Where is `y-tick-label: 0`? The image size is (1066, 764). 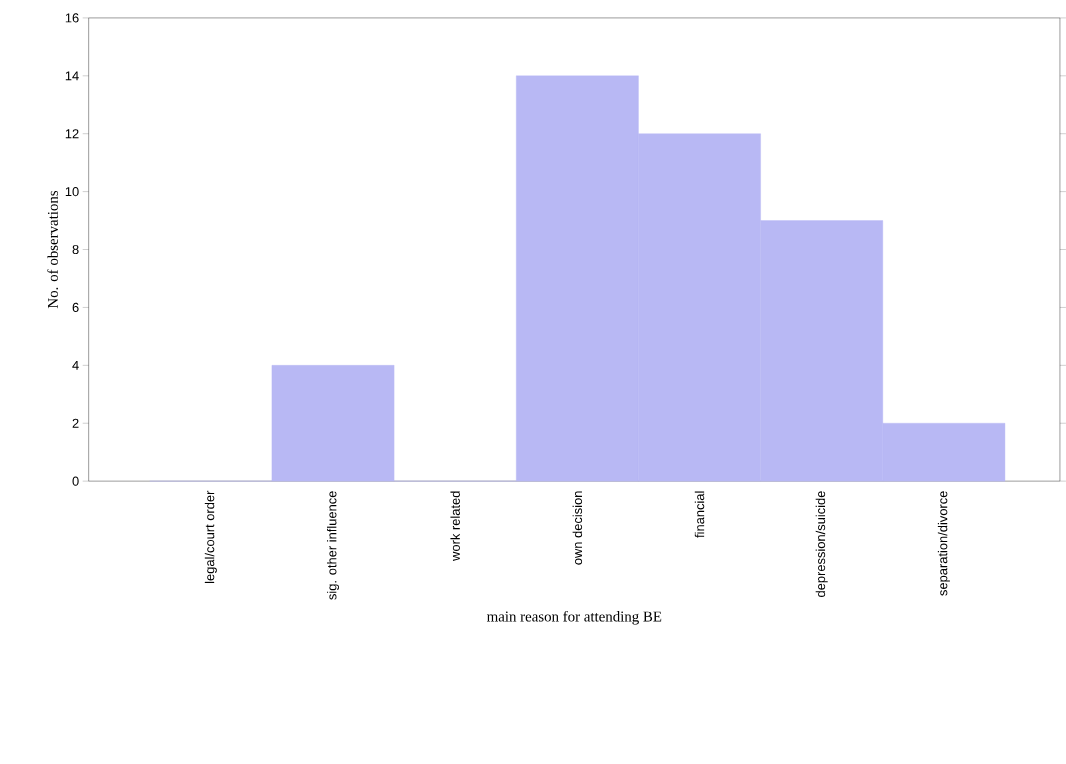
y-tick-label: 0 is located at coordinates (75, 481).